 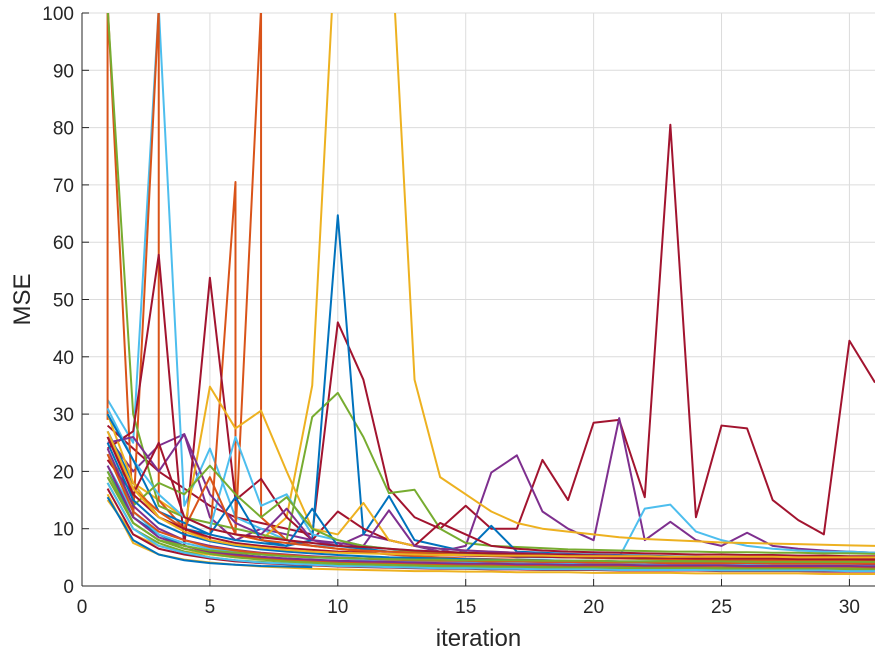 I want to click on y-tick-label: 20, so click(x=63, y=472).